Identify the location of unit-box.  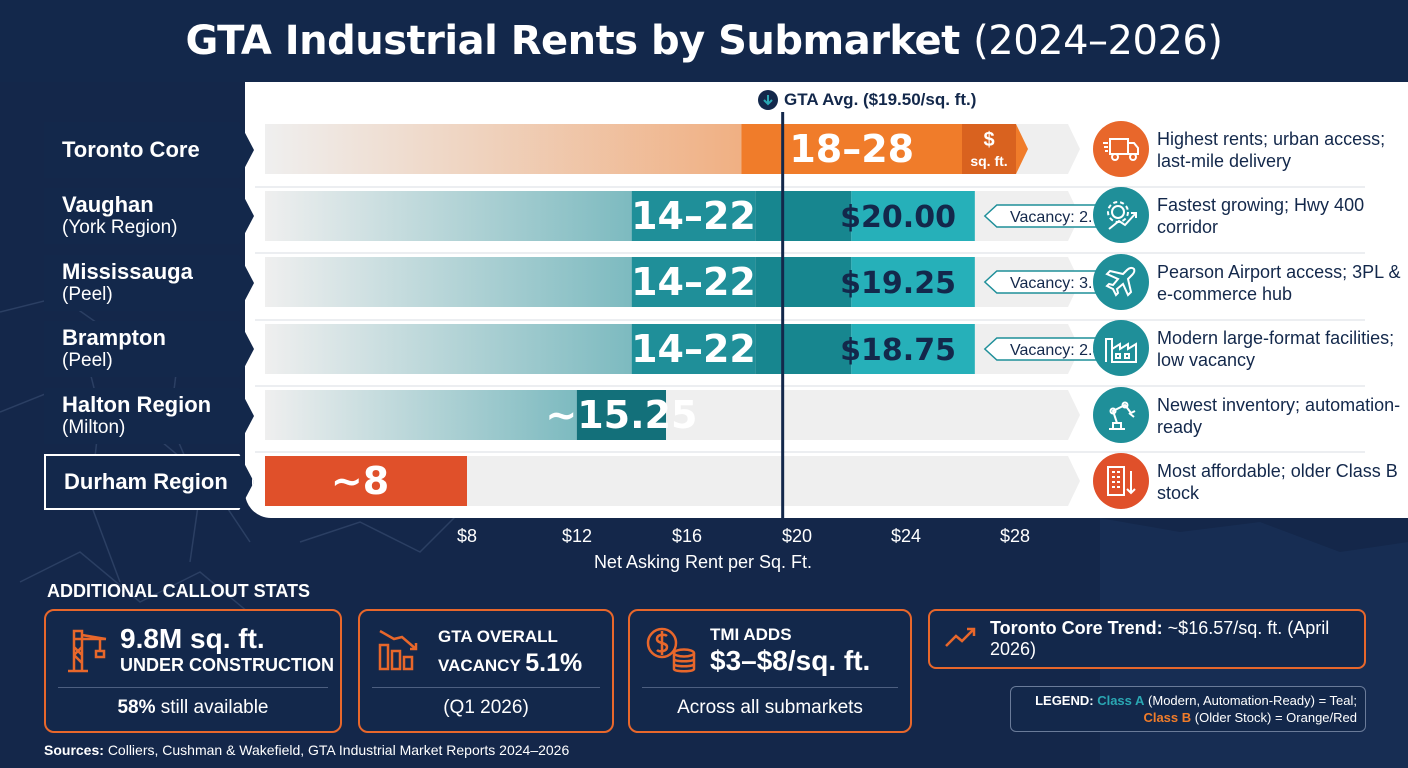
(989, 149).